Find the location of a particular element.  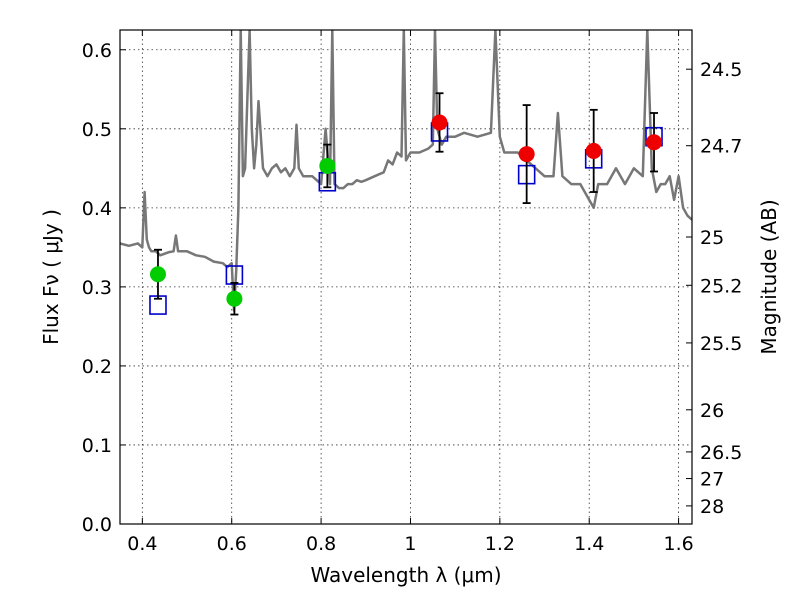

y-tick-label: 0.0 is located at coordinates (97, 525).